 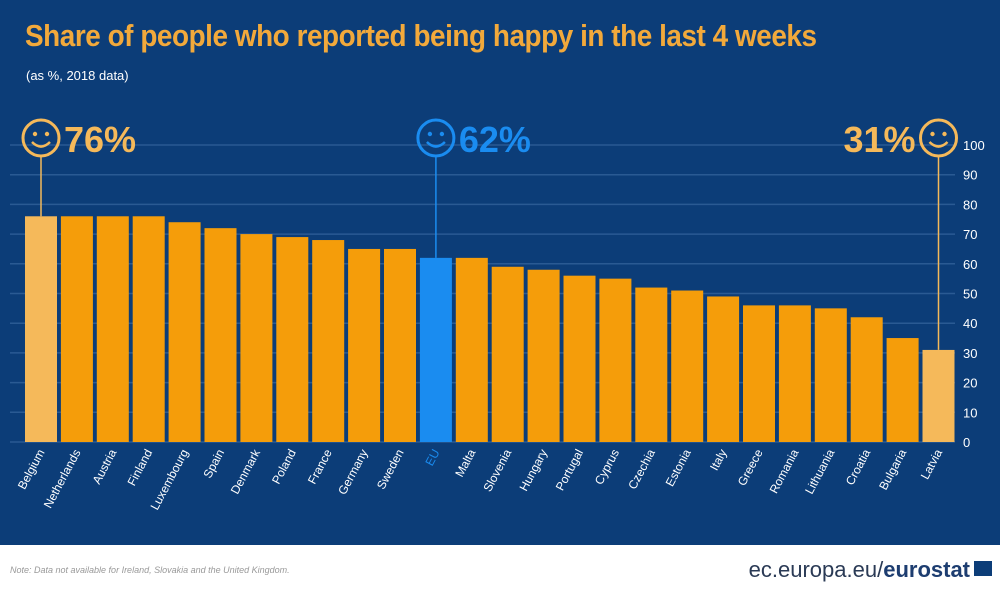 I want to click on x-tick-label: Austria, so click(x=105, y=467).